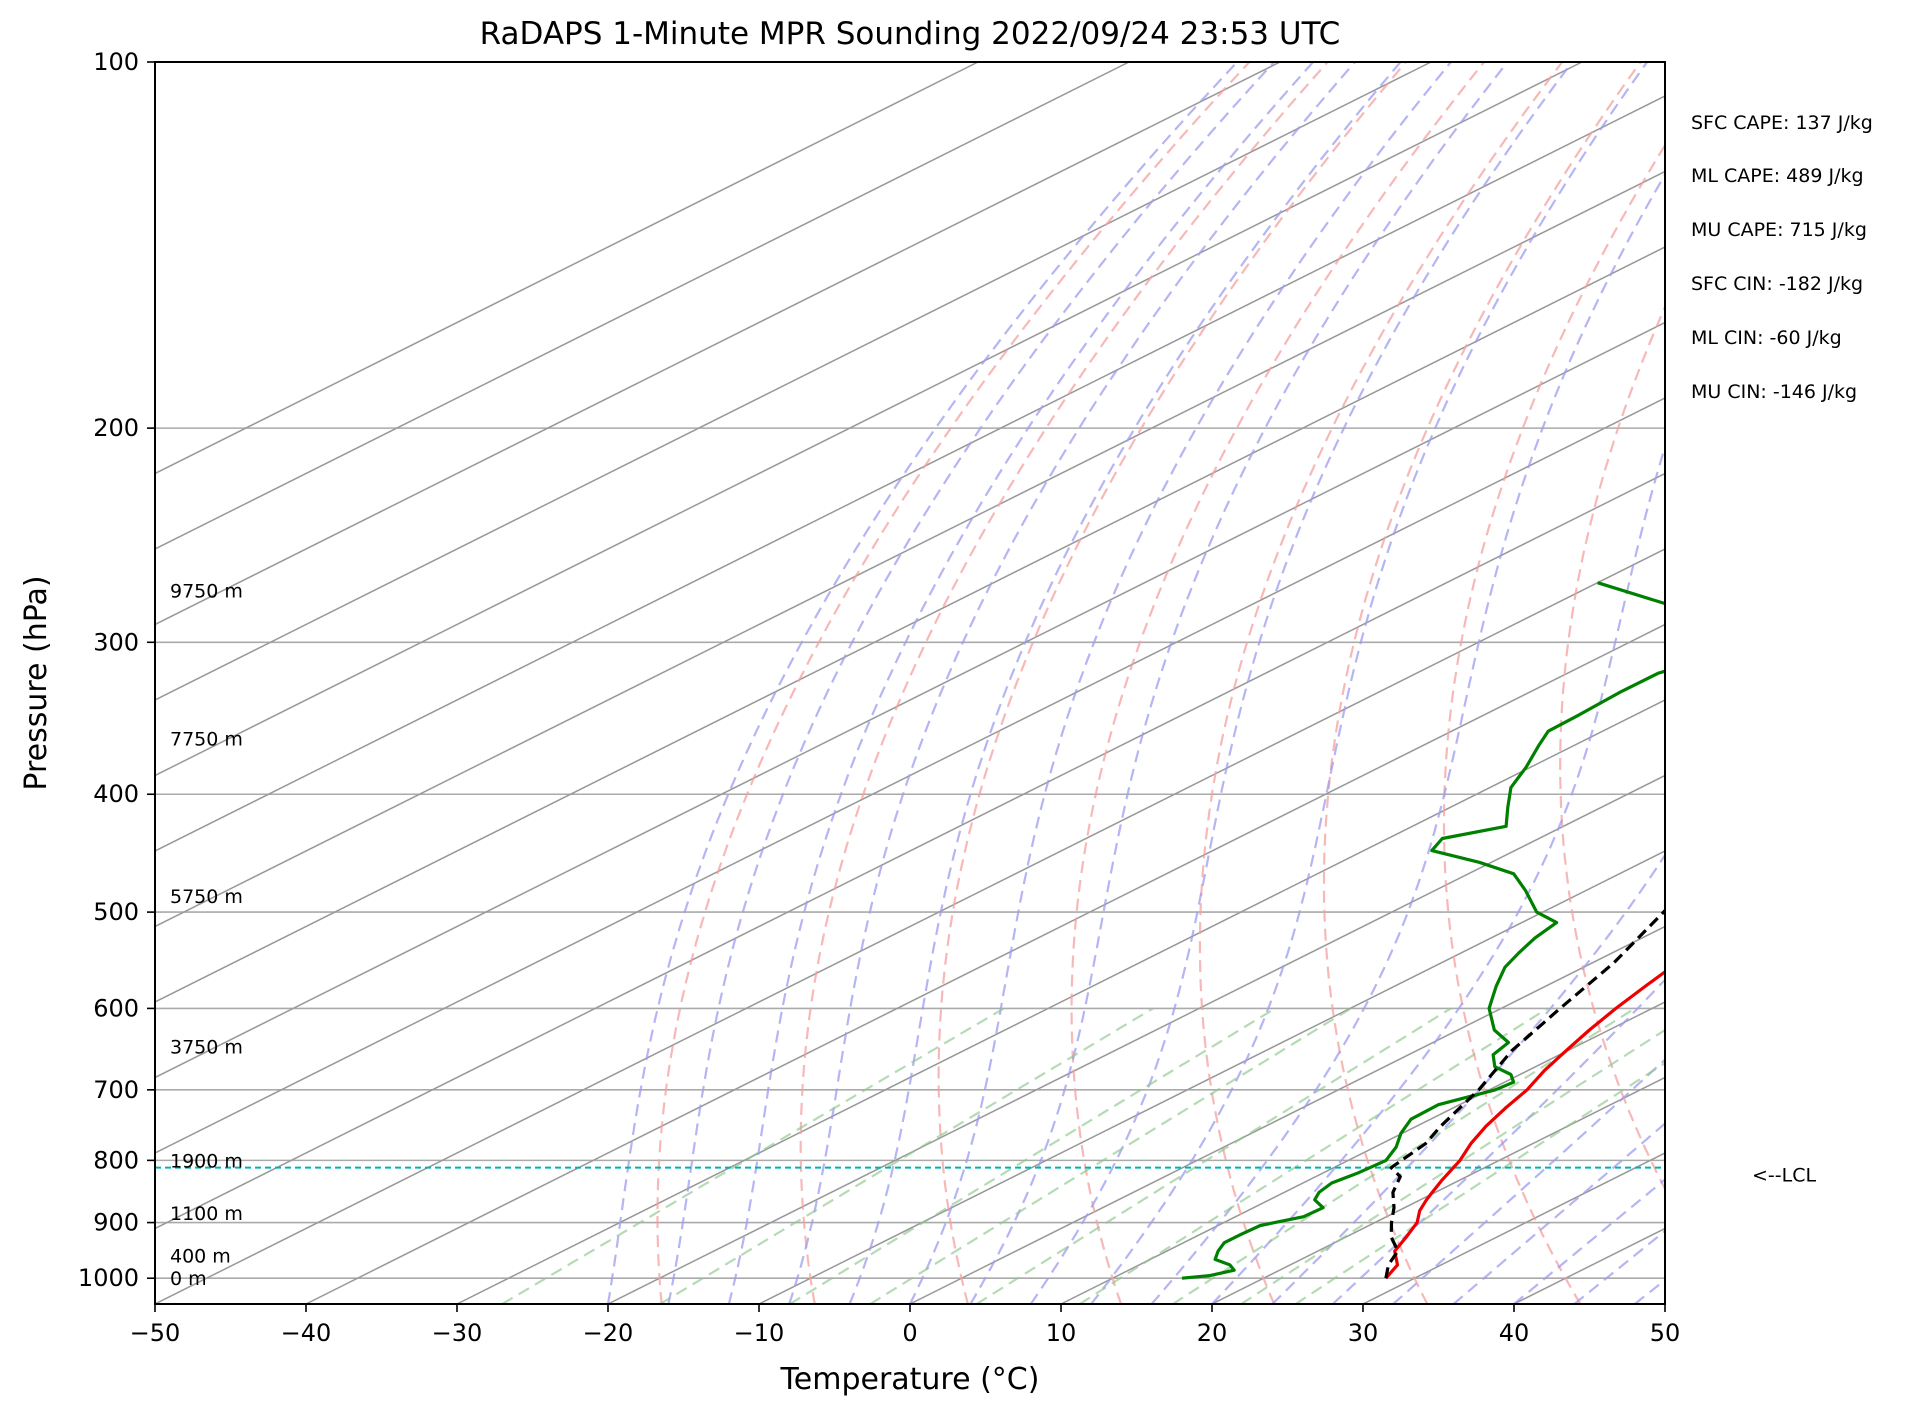  Describe the element at coordinates (116, 642) in the screenshot. I see `y-tick-label: 300` at that location.